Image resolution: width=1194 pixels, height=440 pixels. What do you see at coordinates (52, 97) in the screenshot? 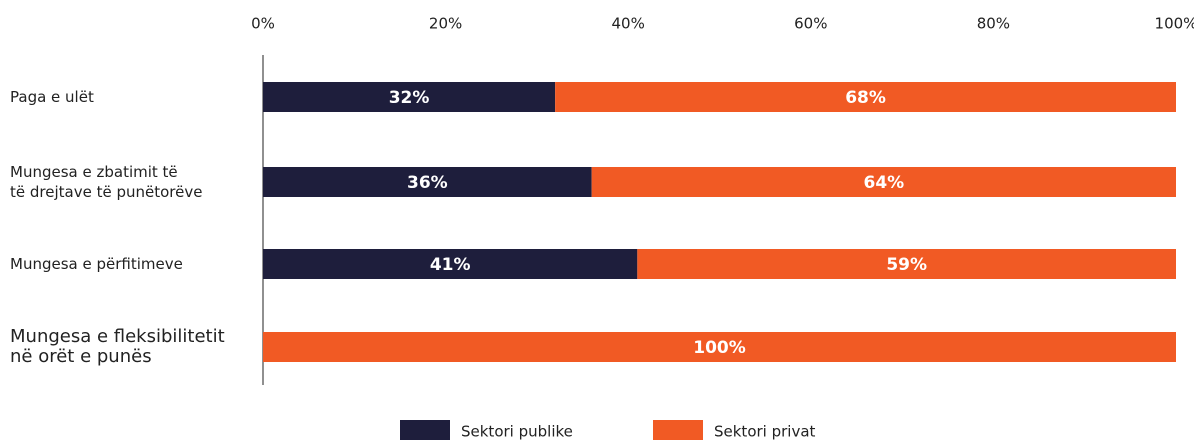
I see `category-label: Paga e ulët` at bounding box center [52, 97].